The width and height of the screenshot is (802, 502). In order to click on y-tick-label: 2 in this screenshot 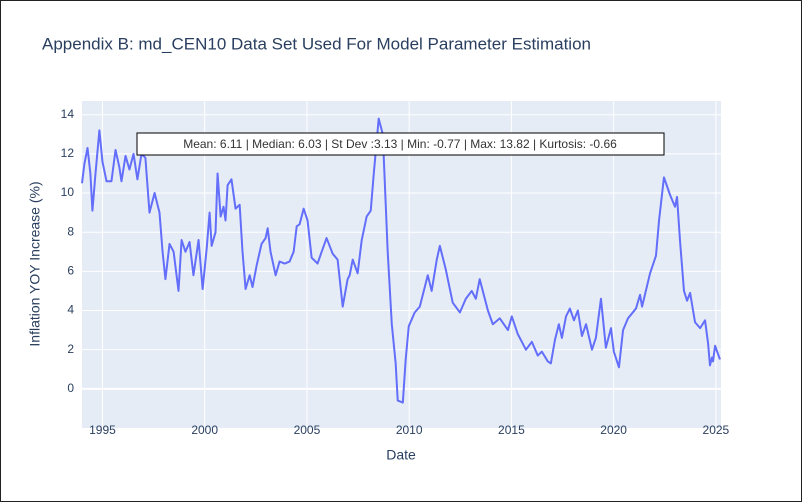, I will do `click(70, 349)`.